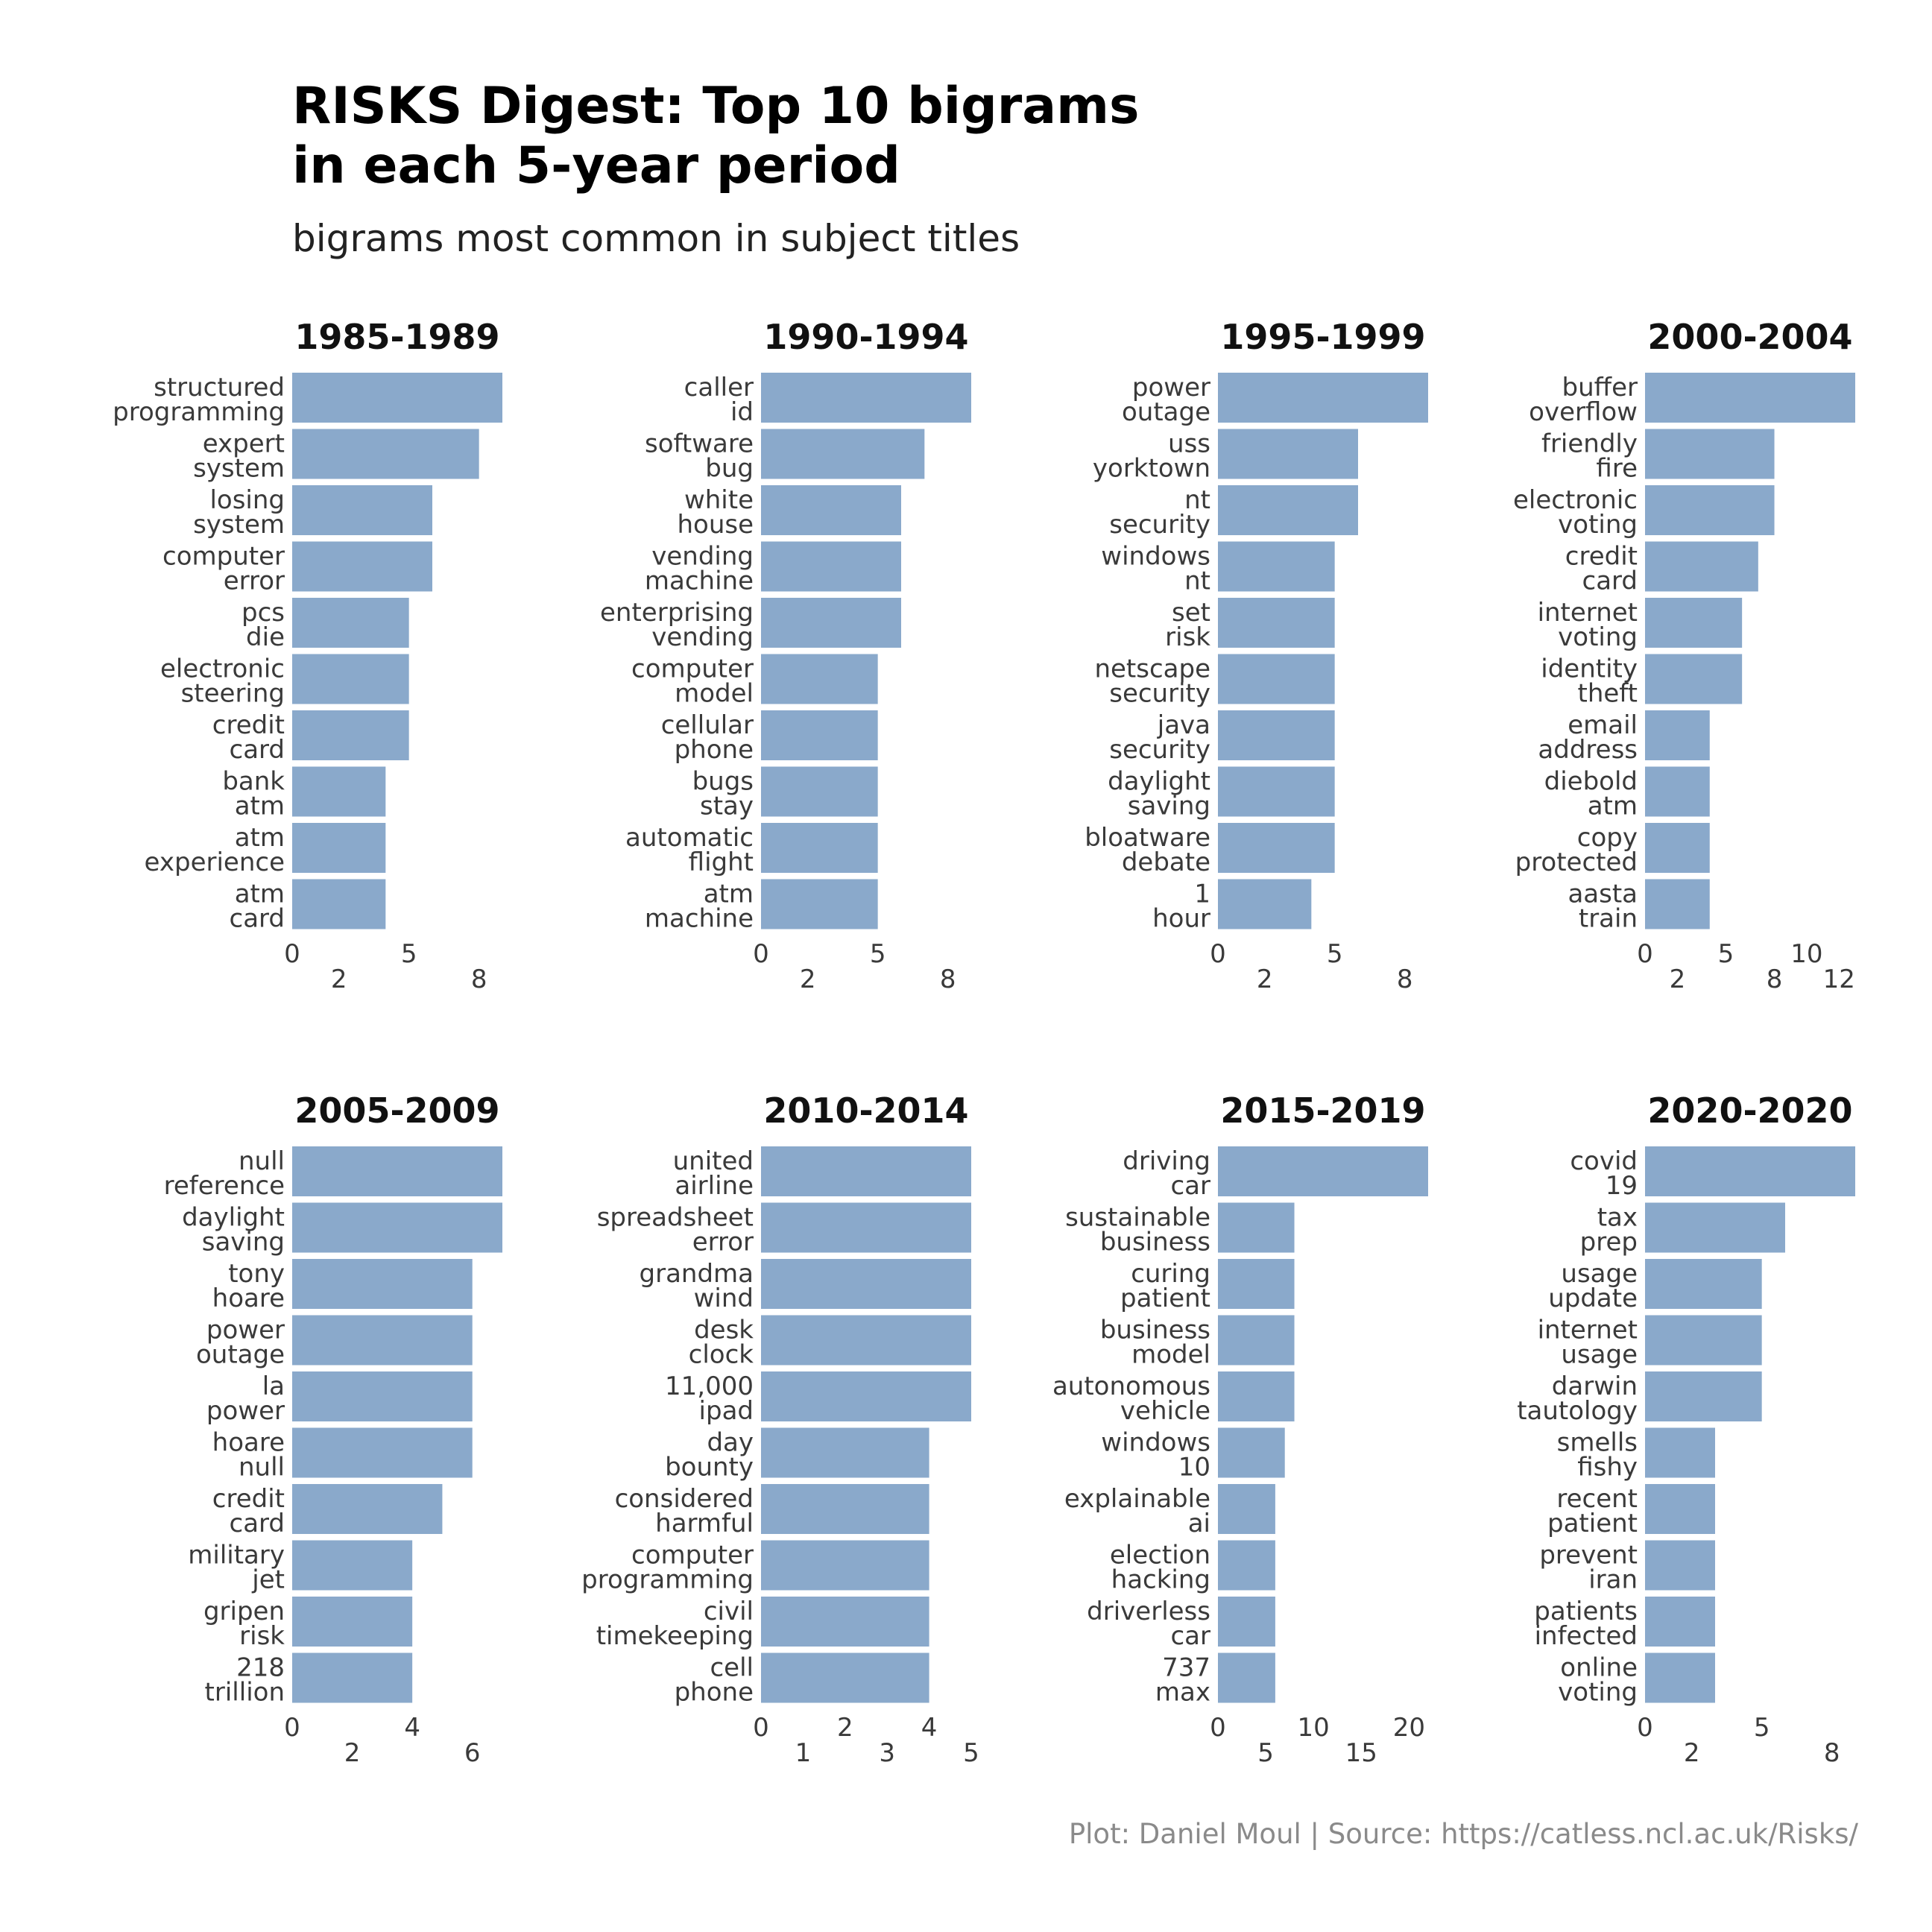 Image resolution: width=1932 pixels, height=1932 pixels. What do you see at coordinates (215, 850) in the screenshot?
I see `category-label: atm experience` at bounding box center [215, 850].